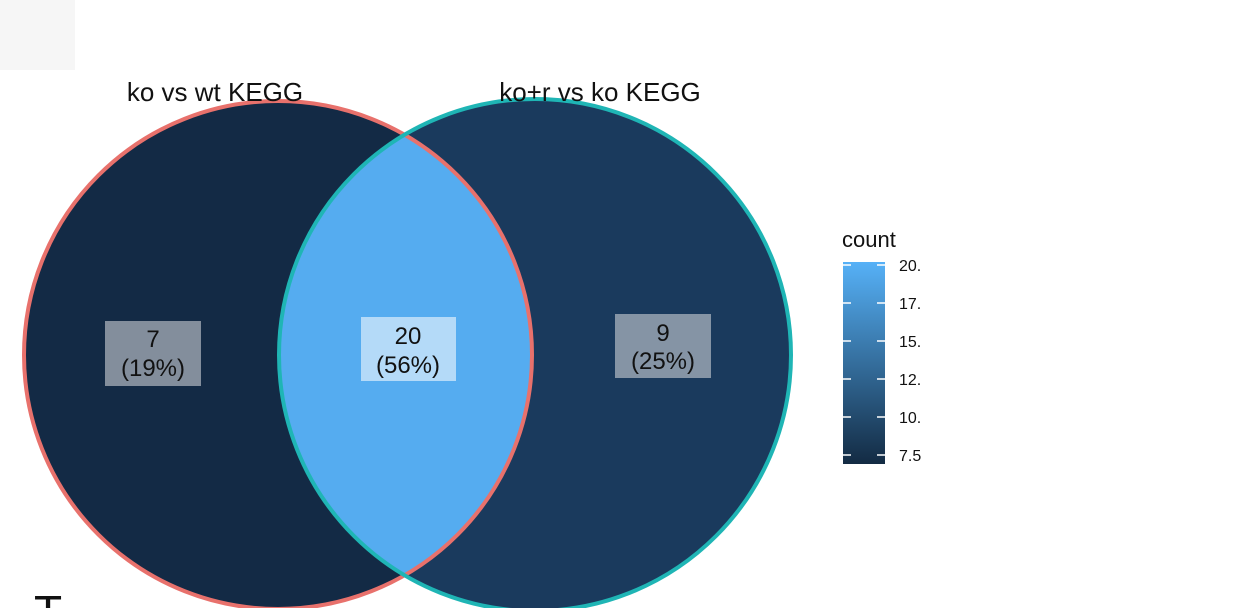 This screenshot has height=608, width=1258. I want to click on legend-tick-label: 15., so click(910, 342).